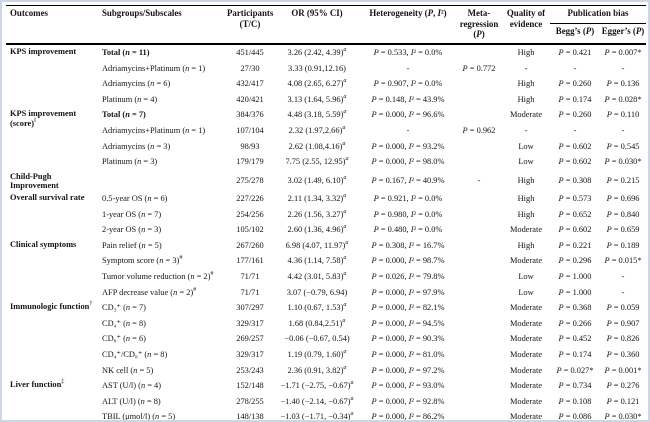  What do you see at coordinates (250, 339) in the screenshot?
I see `cell-participants: 269/257` at bounding box center [250, 339].